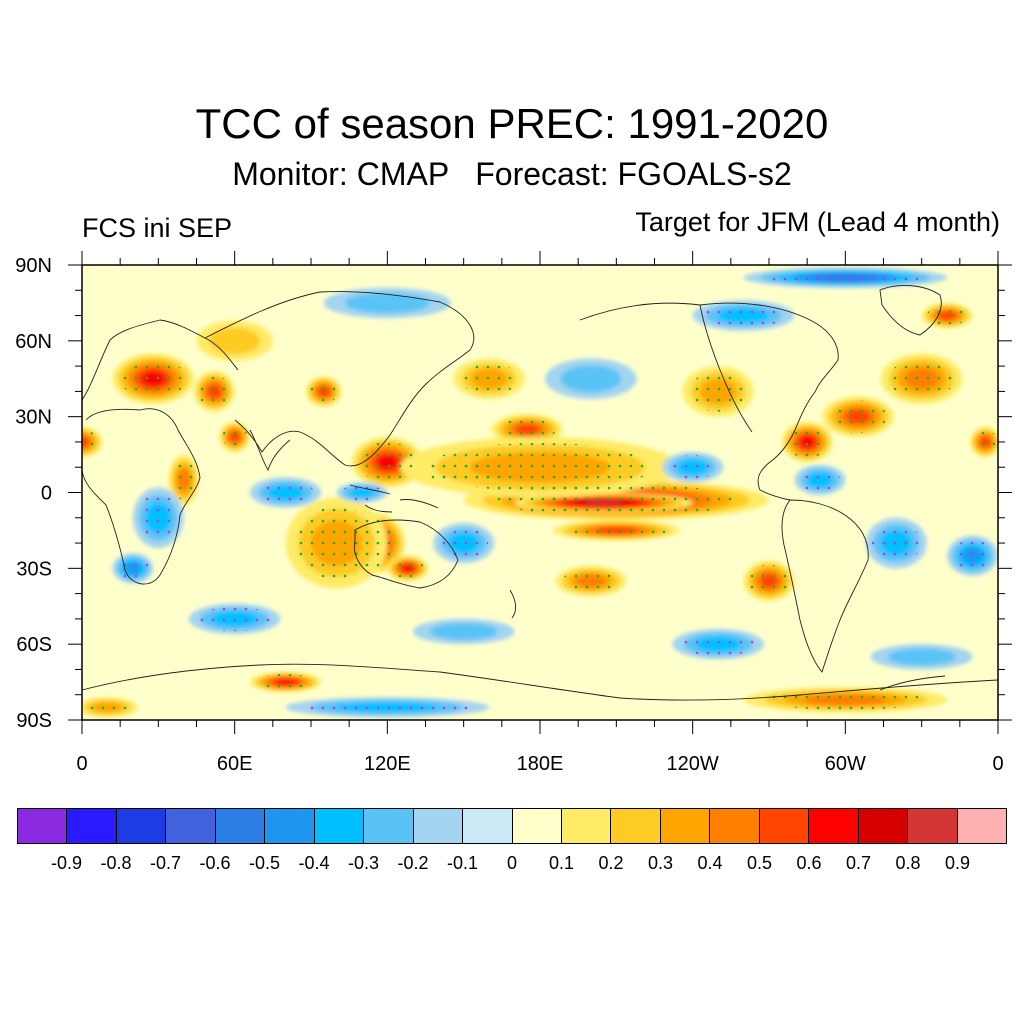 This screenshot has width=1024, height=1024. What do you see at coordinates (314, 863) in the screenshot?
I see `colorbar-label: -0.4` at bounding box center [314, 863].